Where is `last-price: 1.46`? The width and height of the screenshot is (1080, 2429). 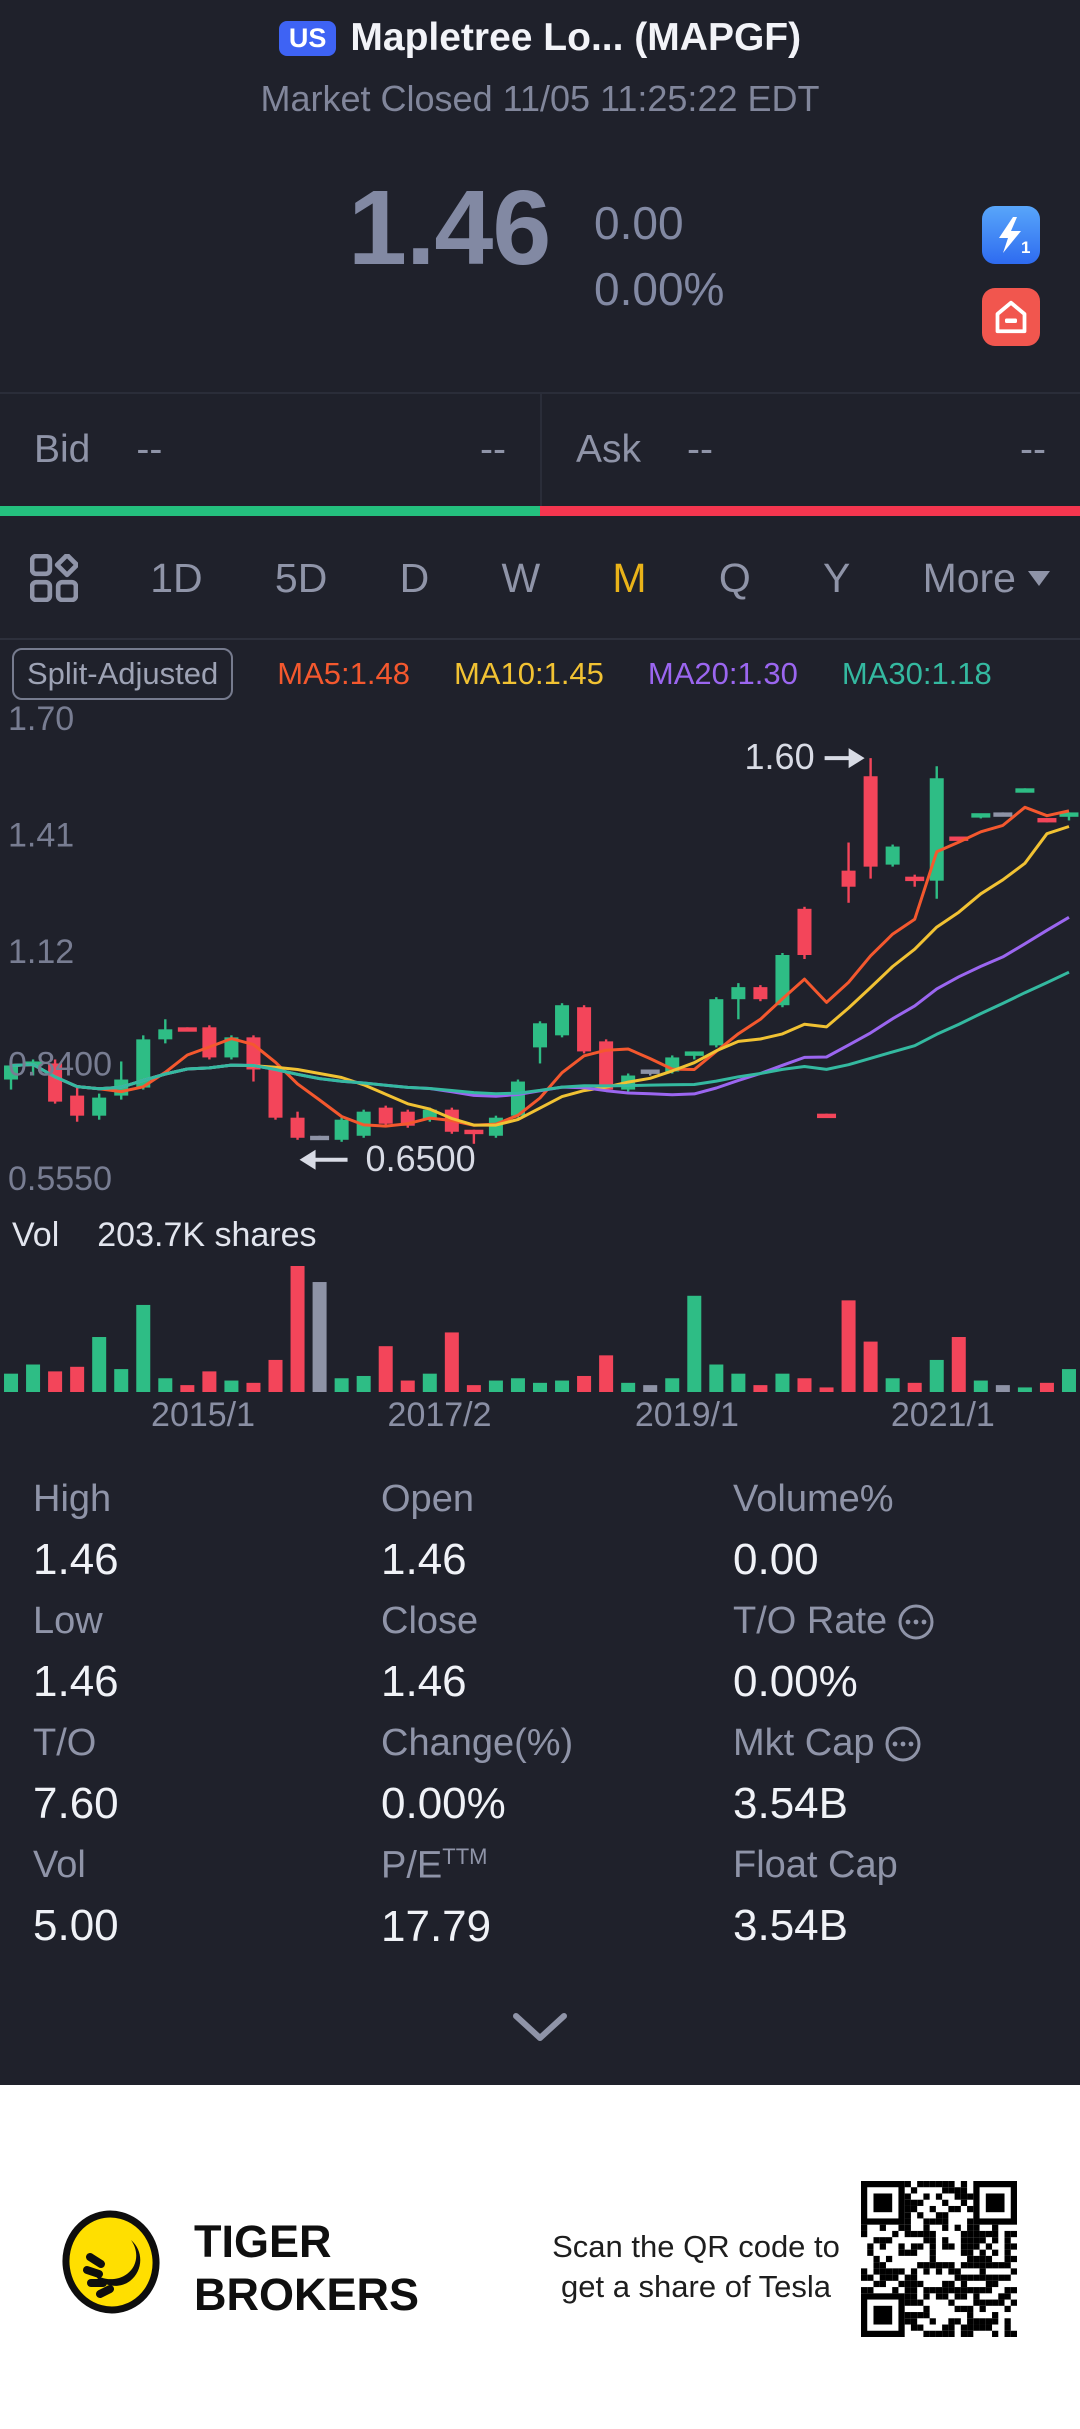 last-price: 1.46 is located at coordinates (449, 228).